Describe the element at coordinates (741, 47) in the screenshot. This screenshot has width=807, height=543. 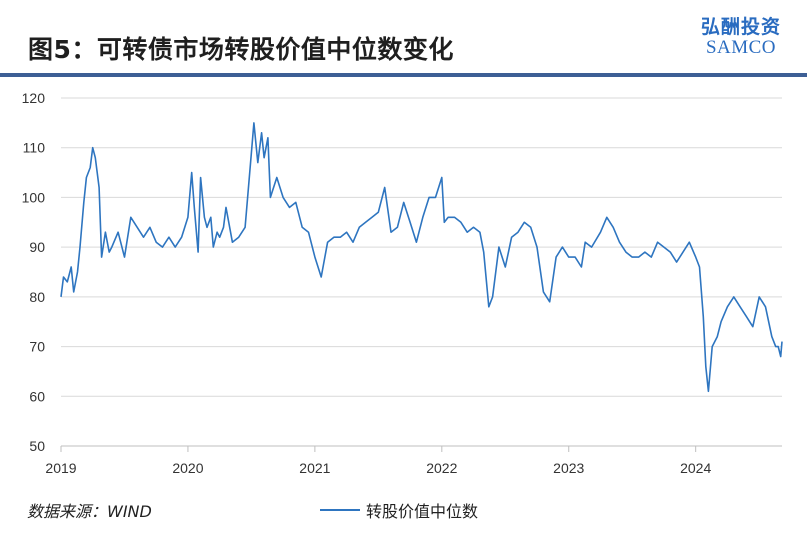
I see `logo-english-text: SAMCO` at that location.